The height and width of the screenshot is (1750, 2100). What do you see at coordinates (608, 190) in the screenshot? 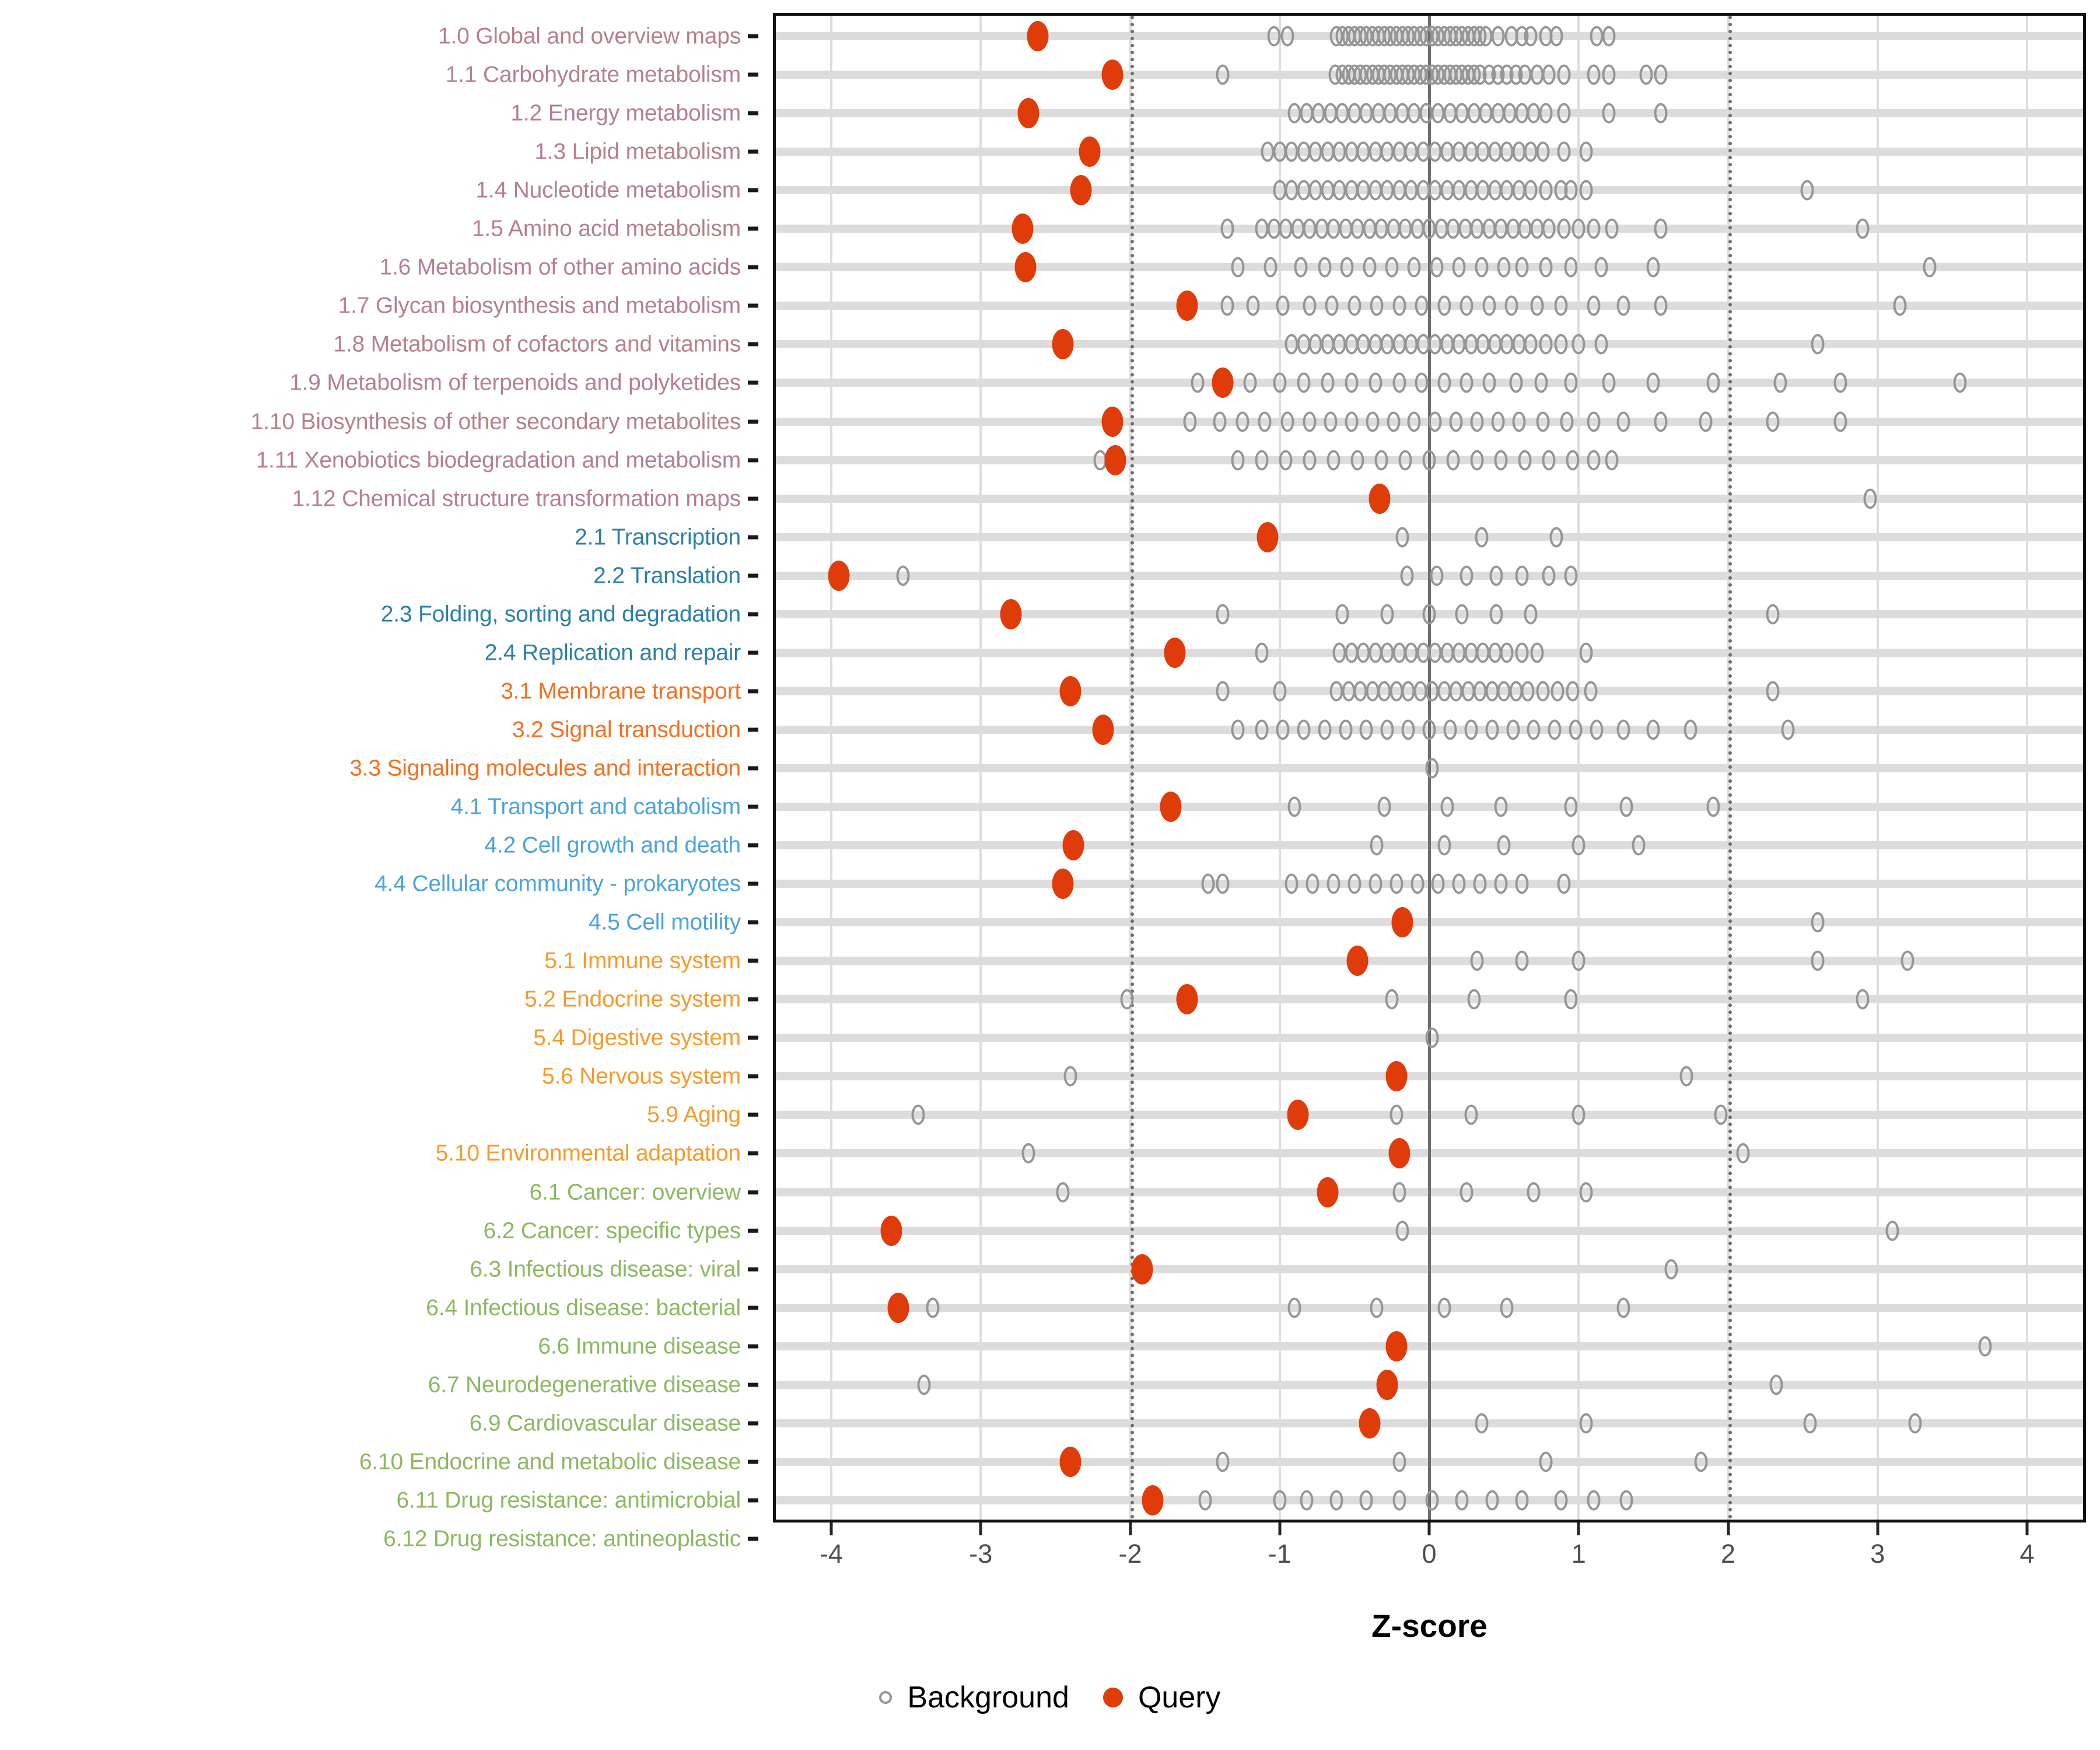
I see `y-axis-label: 1.4 Nucleotide metabolism` at bounding box center [608, 190].